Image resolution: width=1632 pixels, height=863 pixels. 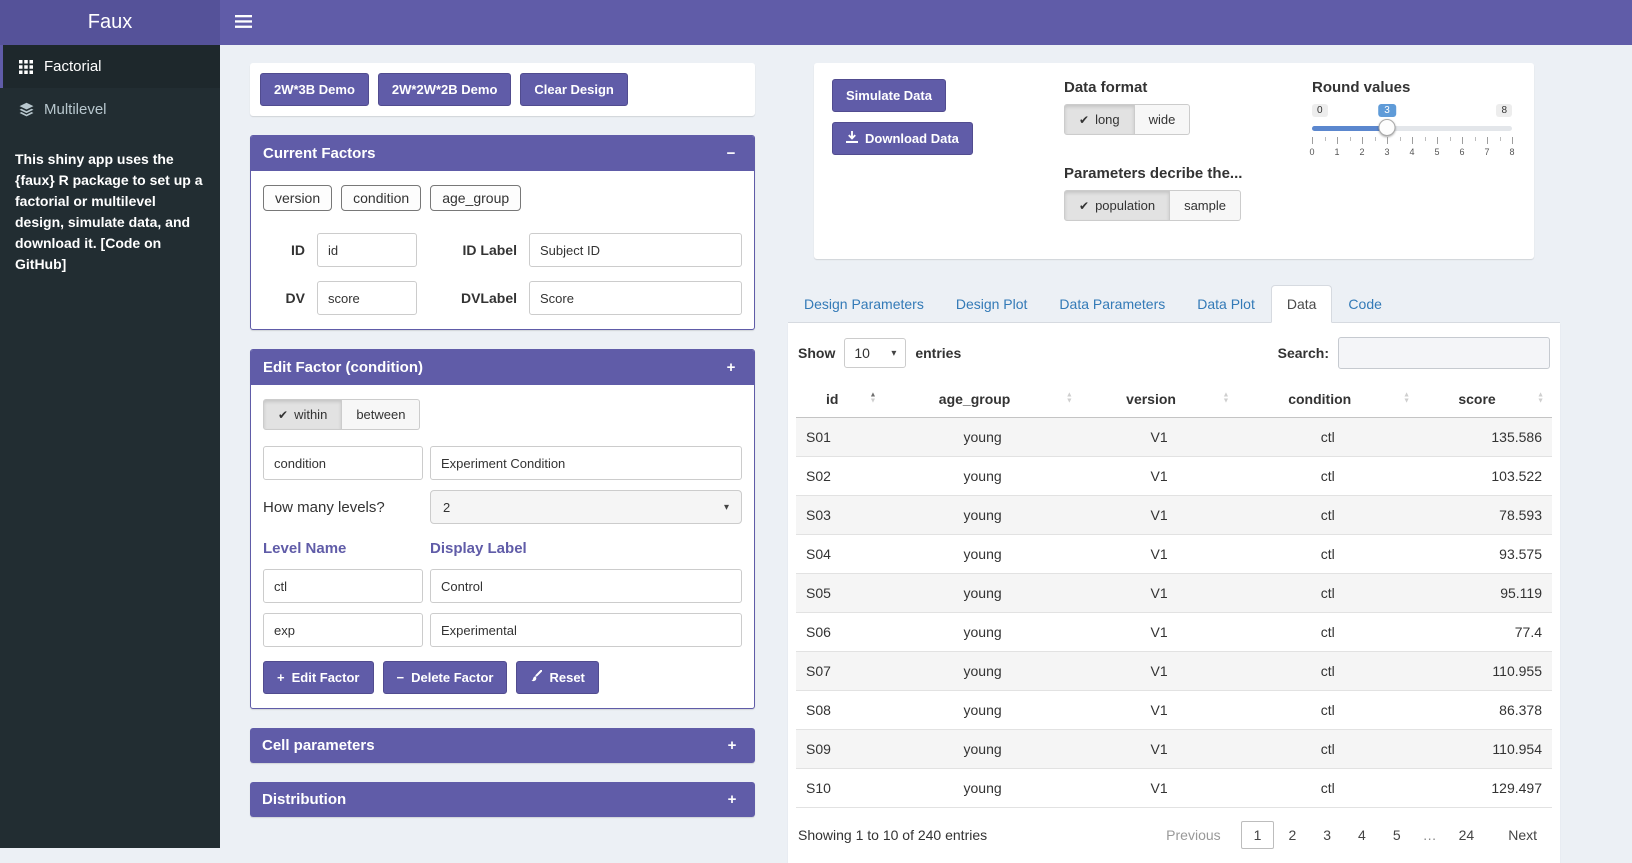 I want to click on tab-data-plot: Data Plot, so click(x=1226, y=304).